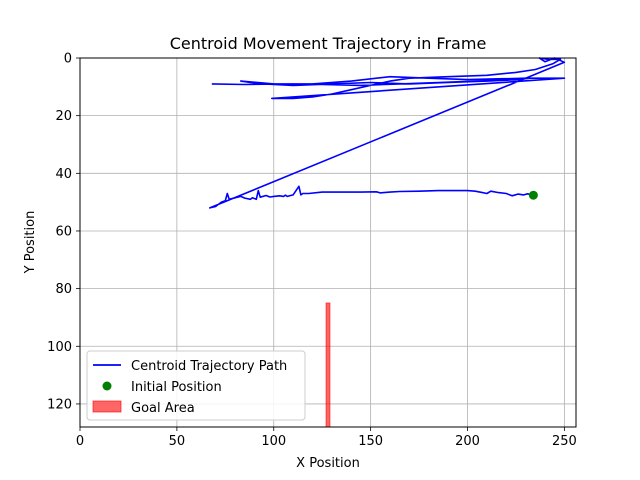 The width and height of the screenshot is (640, 480). I want to click on y-tick-label: 100, so click(59, 347).